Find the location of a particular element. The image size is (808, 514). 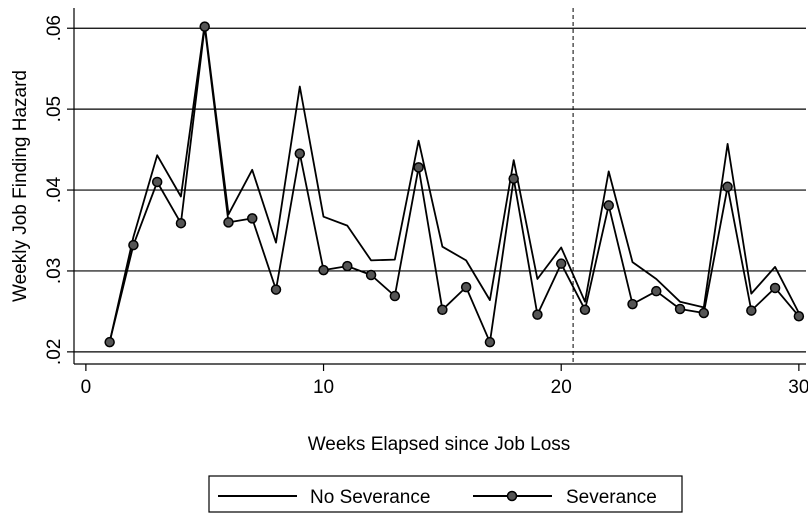

legend: No Severance Severance is located at coordinates (445, 494).